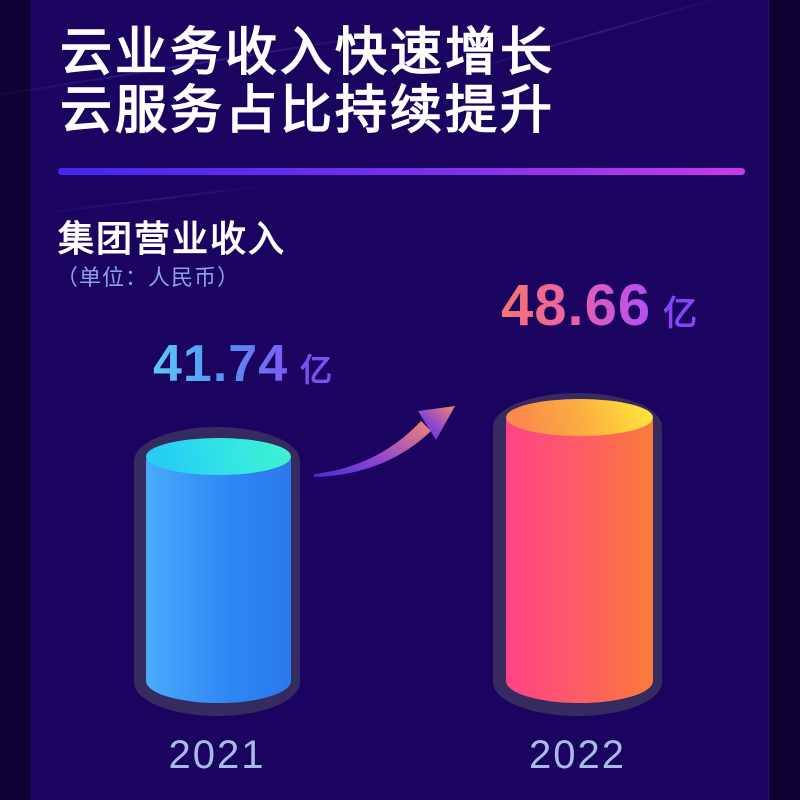 The image size is (800, 800). What do you see at coordinates (401, 171) in the screenshot?
I see `title-divider` at bounding box center [401, 171].